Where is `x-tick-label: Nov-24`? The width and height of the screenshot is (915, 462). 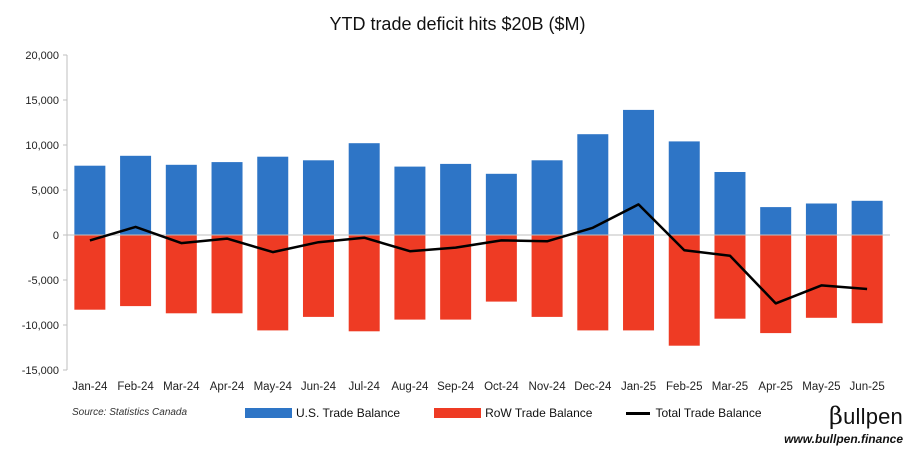
x-tick-label: Nov-24 is located at coordinates (548, 387).